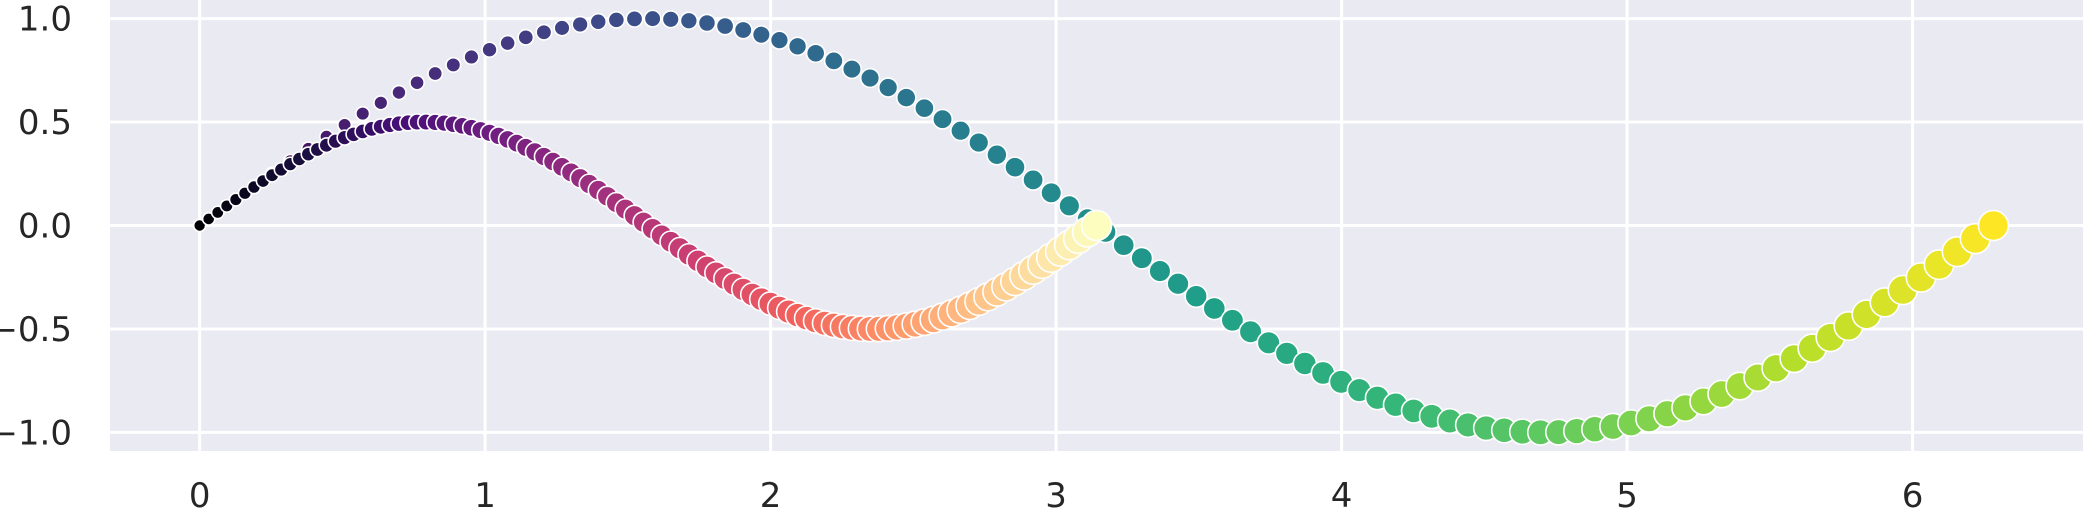  I want to click on x-tick-label: 1, so click(485, 496).